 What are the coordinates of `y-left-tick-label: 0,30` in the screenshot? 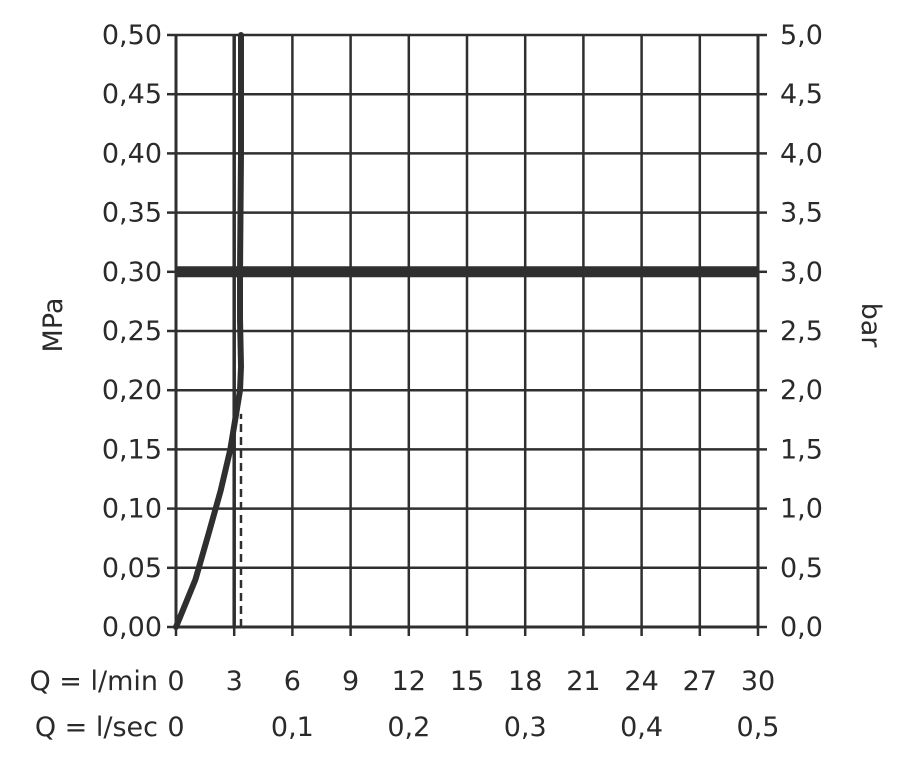 It's located at (132, 272).